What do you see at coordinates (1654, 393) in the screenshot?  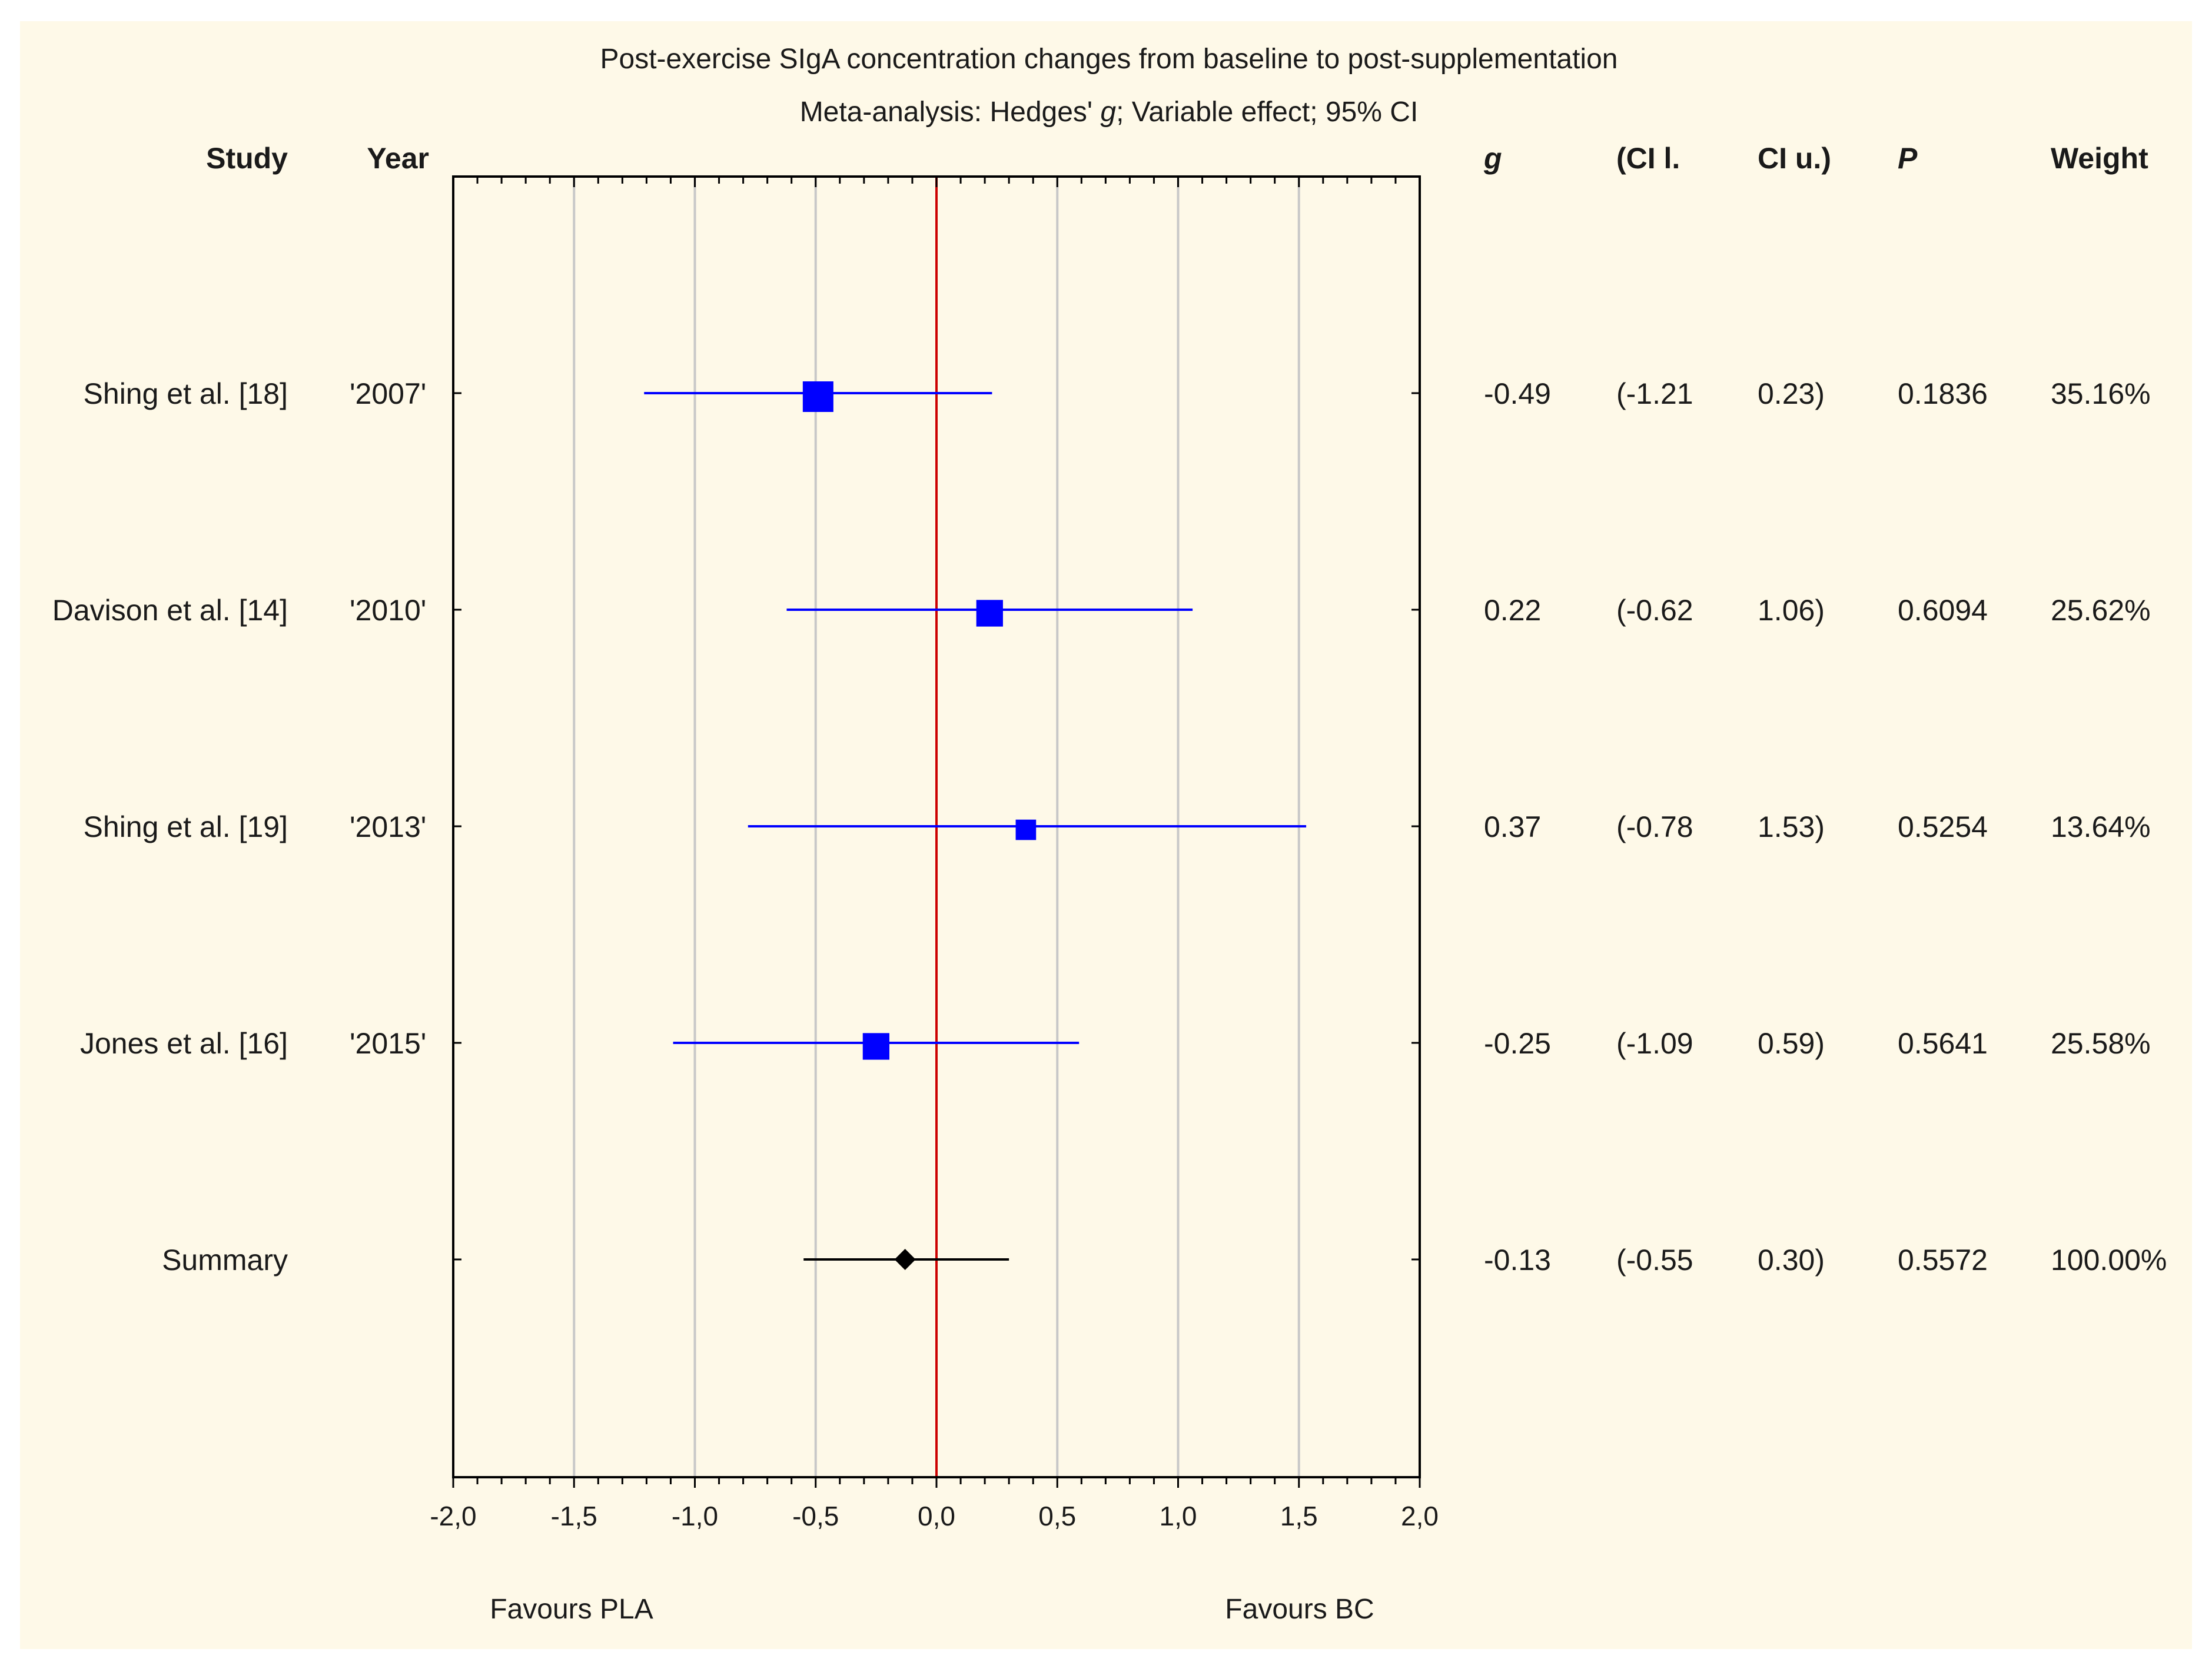 I see `ci-lower-value: (-1.21` at bounding box center [1654, 393].